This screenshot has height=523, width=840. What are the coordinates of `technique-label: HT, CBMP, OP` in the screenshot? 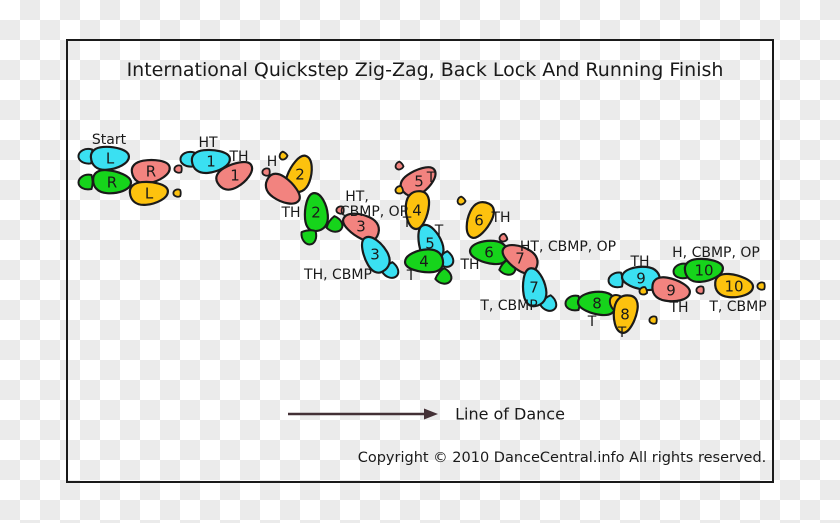 It's located at (568, 247).